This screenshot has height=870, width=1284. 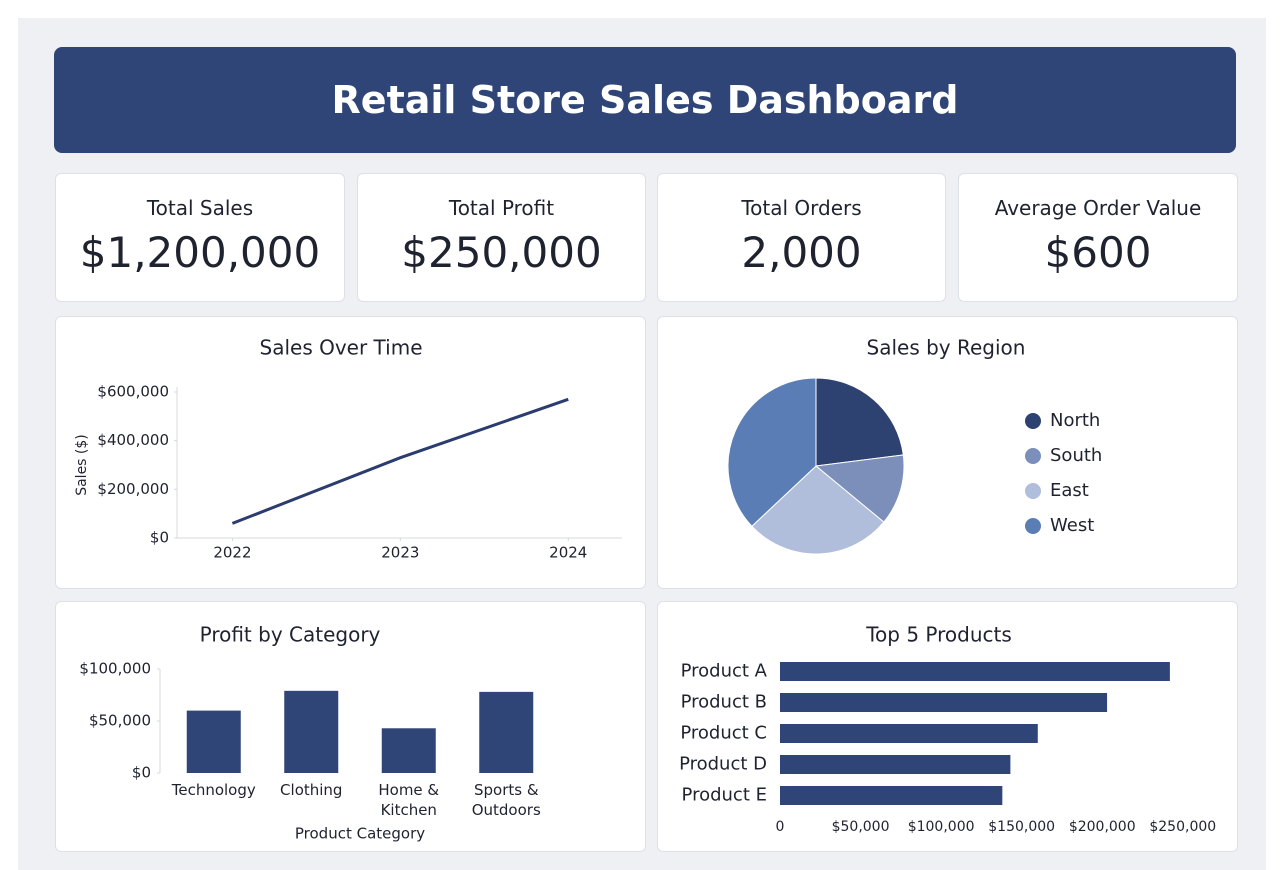 I want to click on kpi-label: Total Orders, so click(x=801, y=208).